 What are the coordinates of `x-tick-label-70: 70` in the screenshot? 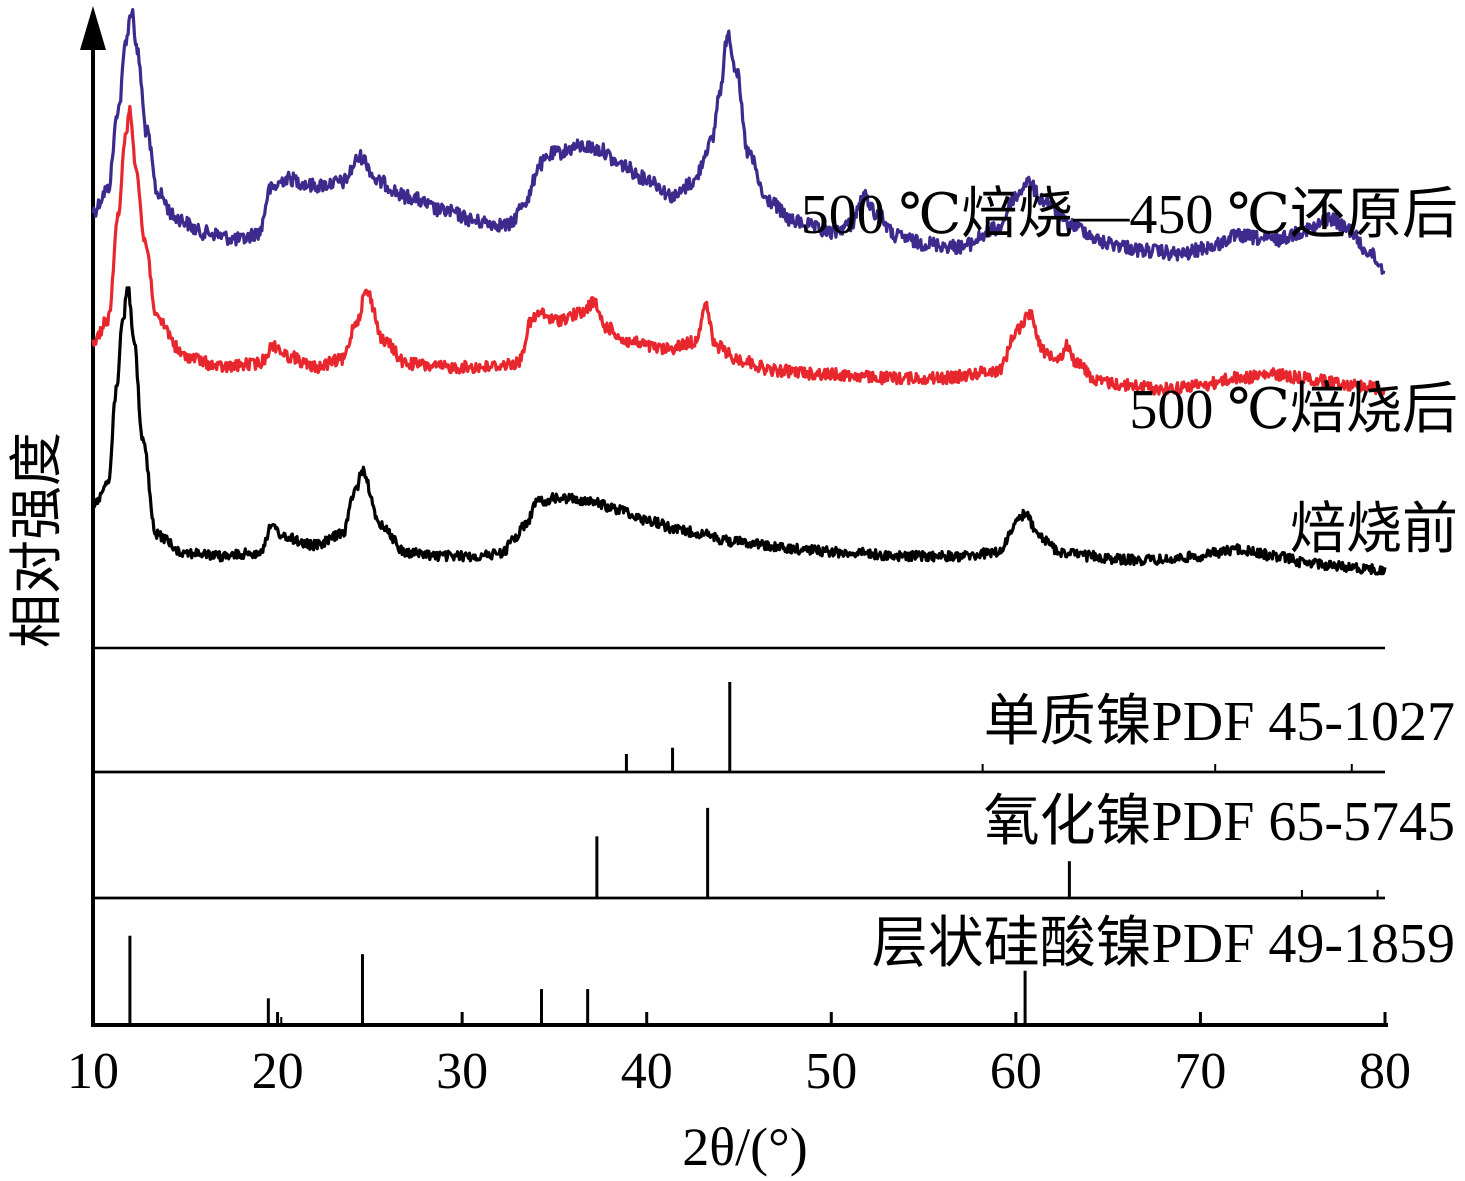 It's located at (1200, 1071).